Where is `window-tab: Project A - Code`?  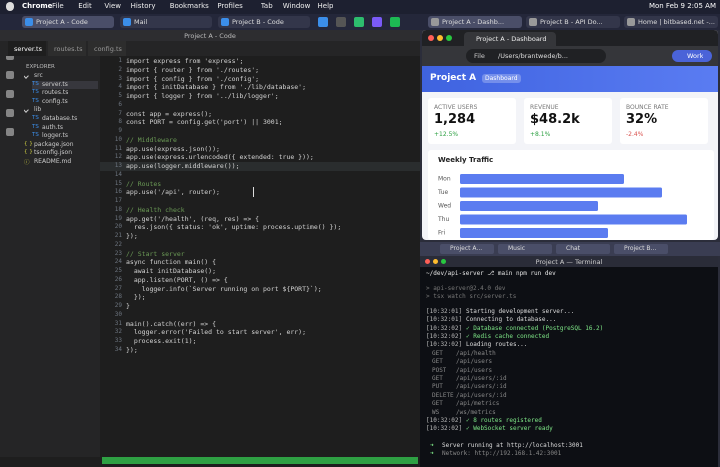 window-tab: Project A - Code is located at coordinates (68, 22).